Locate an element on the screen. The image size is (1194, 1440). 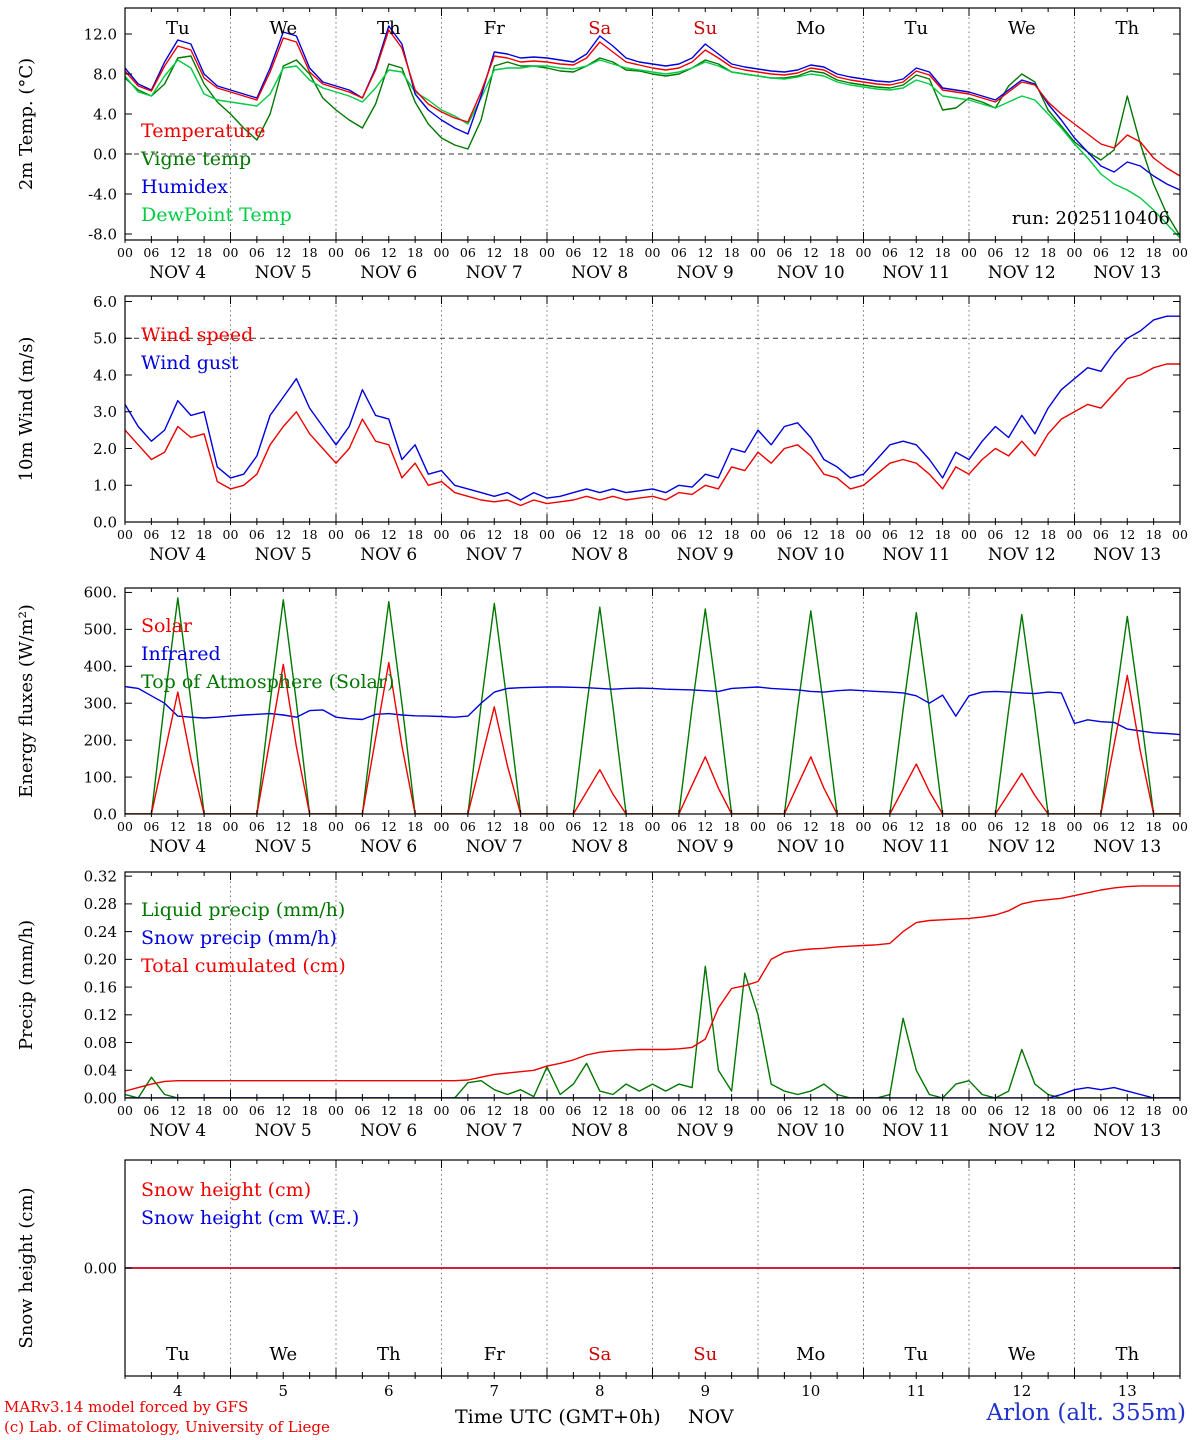
svg-text: NOV 12 is located at coordinates (1022, 847).